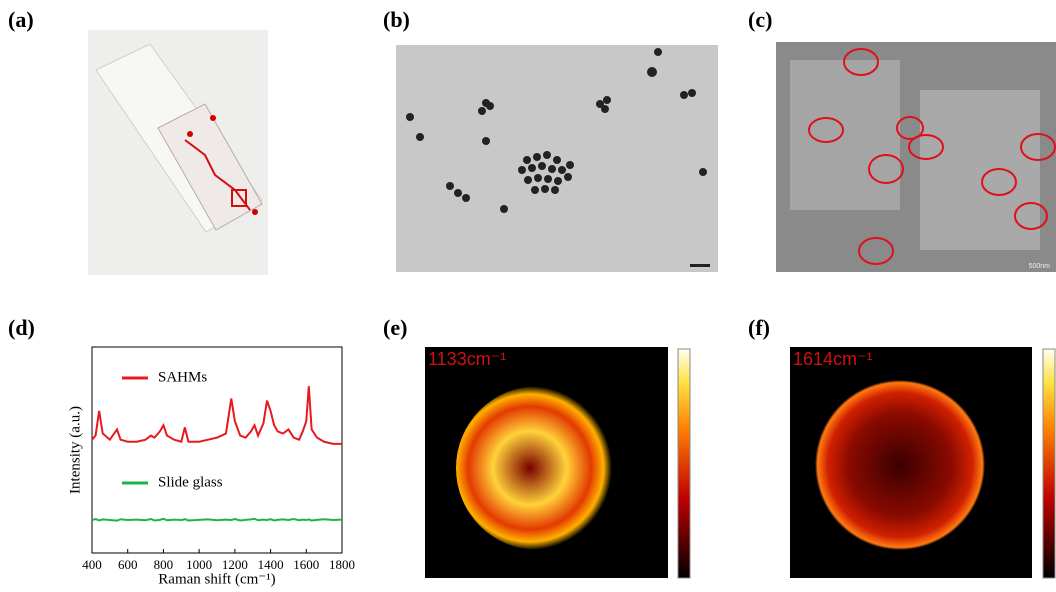  Describe the element at coordinates (1040, 266) in the screenshot. I see `scale-text: 500nm` at that location.